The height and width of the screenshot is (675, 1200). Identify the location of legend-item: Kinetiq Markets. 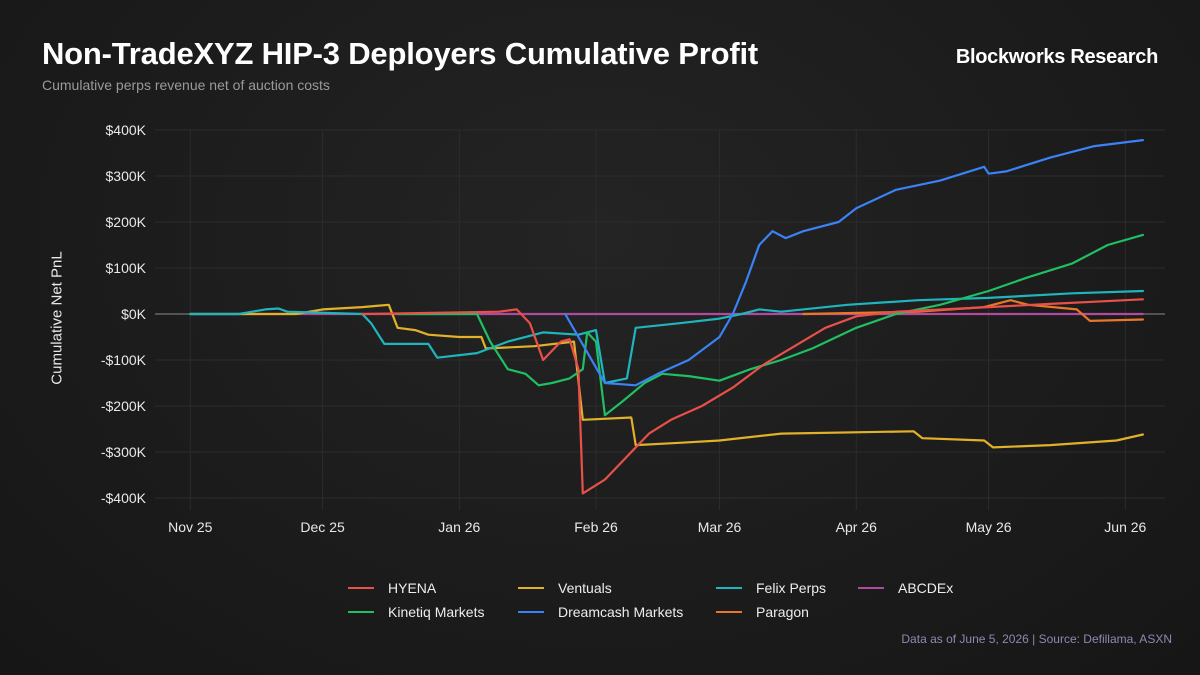
(433, 612).